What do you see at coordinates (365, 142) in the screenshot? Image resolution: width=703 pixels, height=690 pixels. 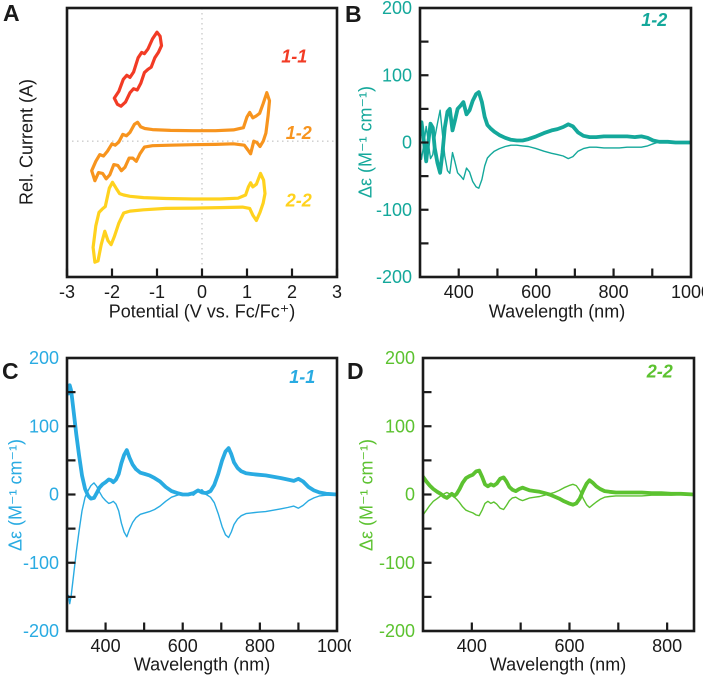 I see `panel-B-y-axis-label: Δε (M⁻¹ cm⁻¹)` at bounding box center [365, 142].